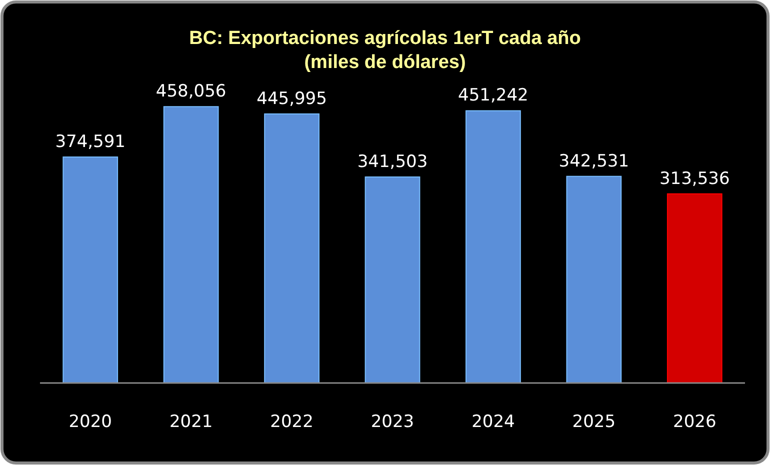  I want to click on x-tick-label: 2022, so click(292, 422).